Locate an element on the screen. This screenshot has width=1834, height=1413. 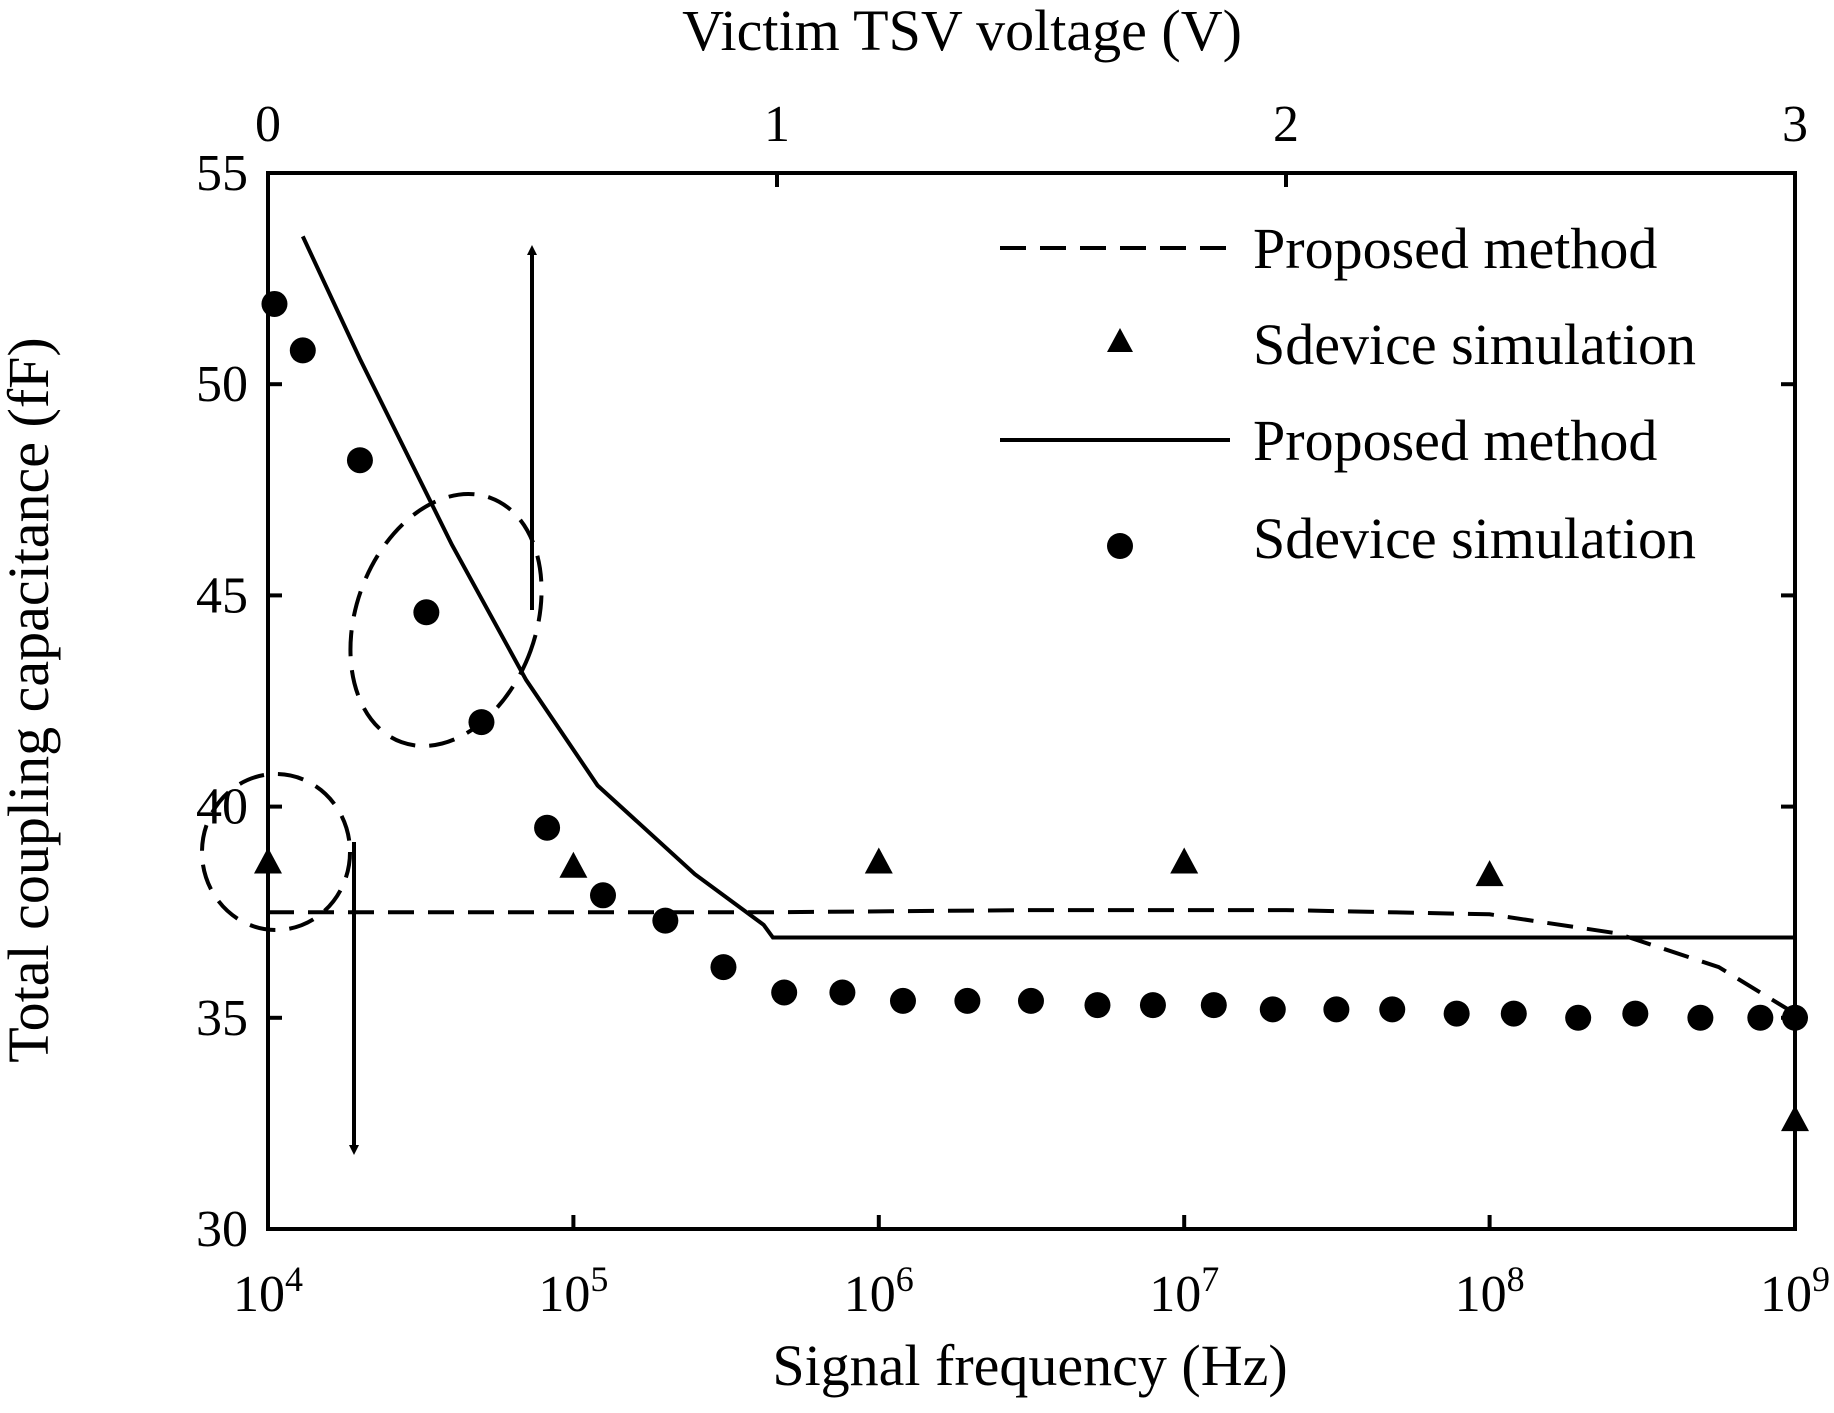
legend-circle-marker is located at coordinates (1120, 546).